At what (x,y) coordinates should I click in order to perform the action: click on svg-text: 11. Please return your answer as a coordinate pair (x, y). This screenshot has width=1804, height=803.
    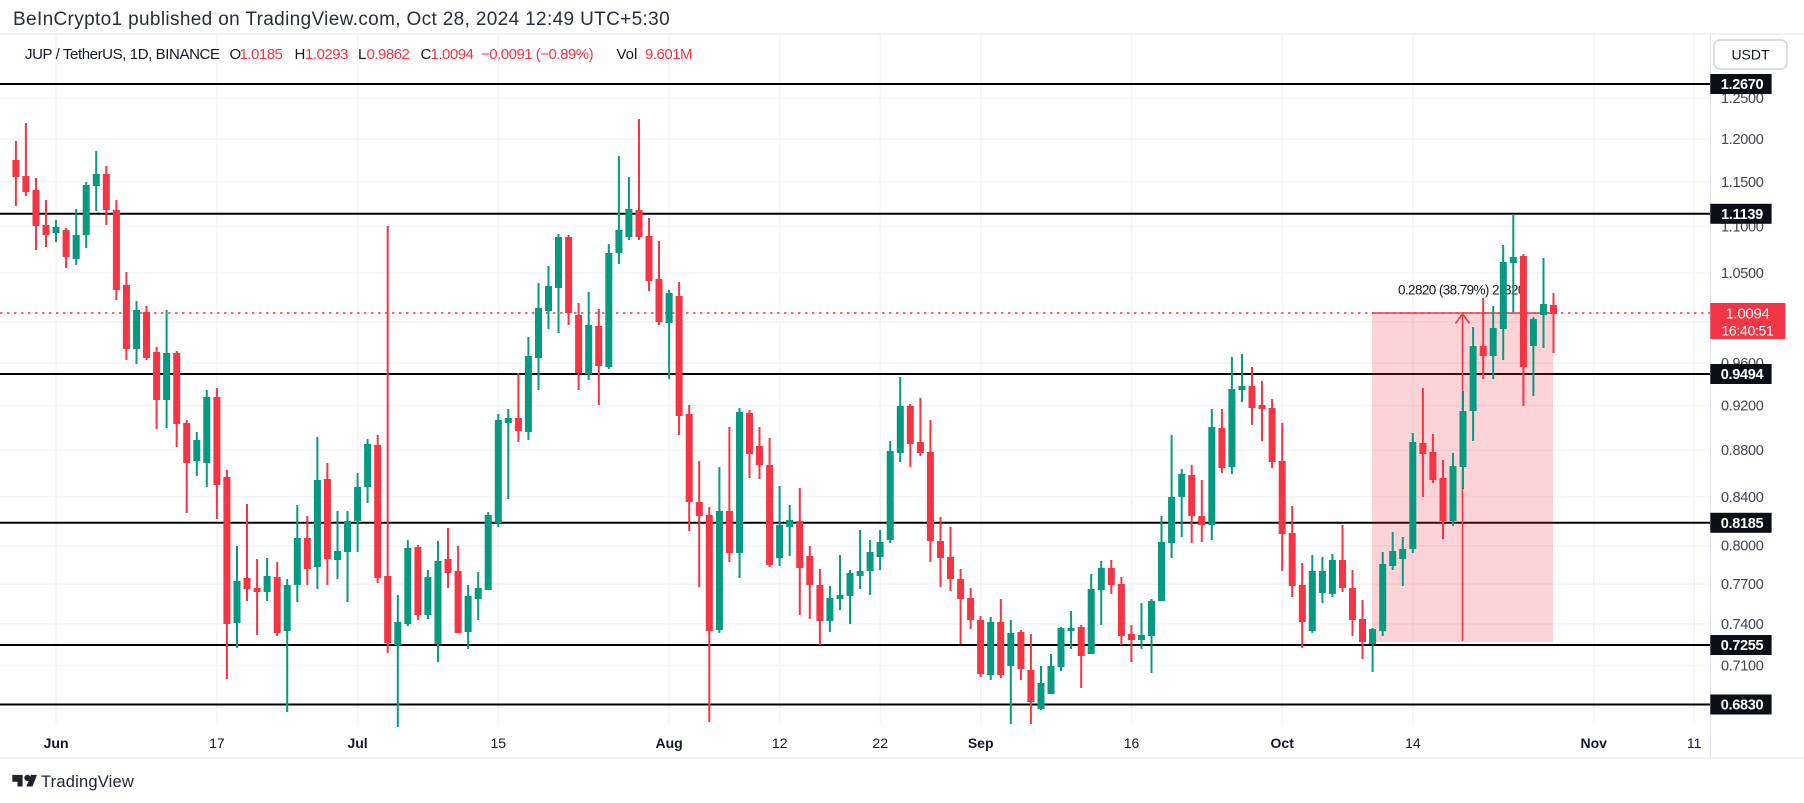
    Looking at the image, I should click on (1694, 743).